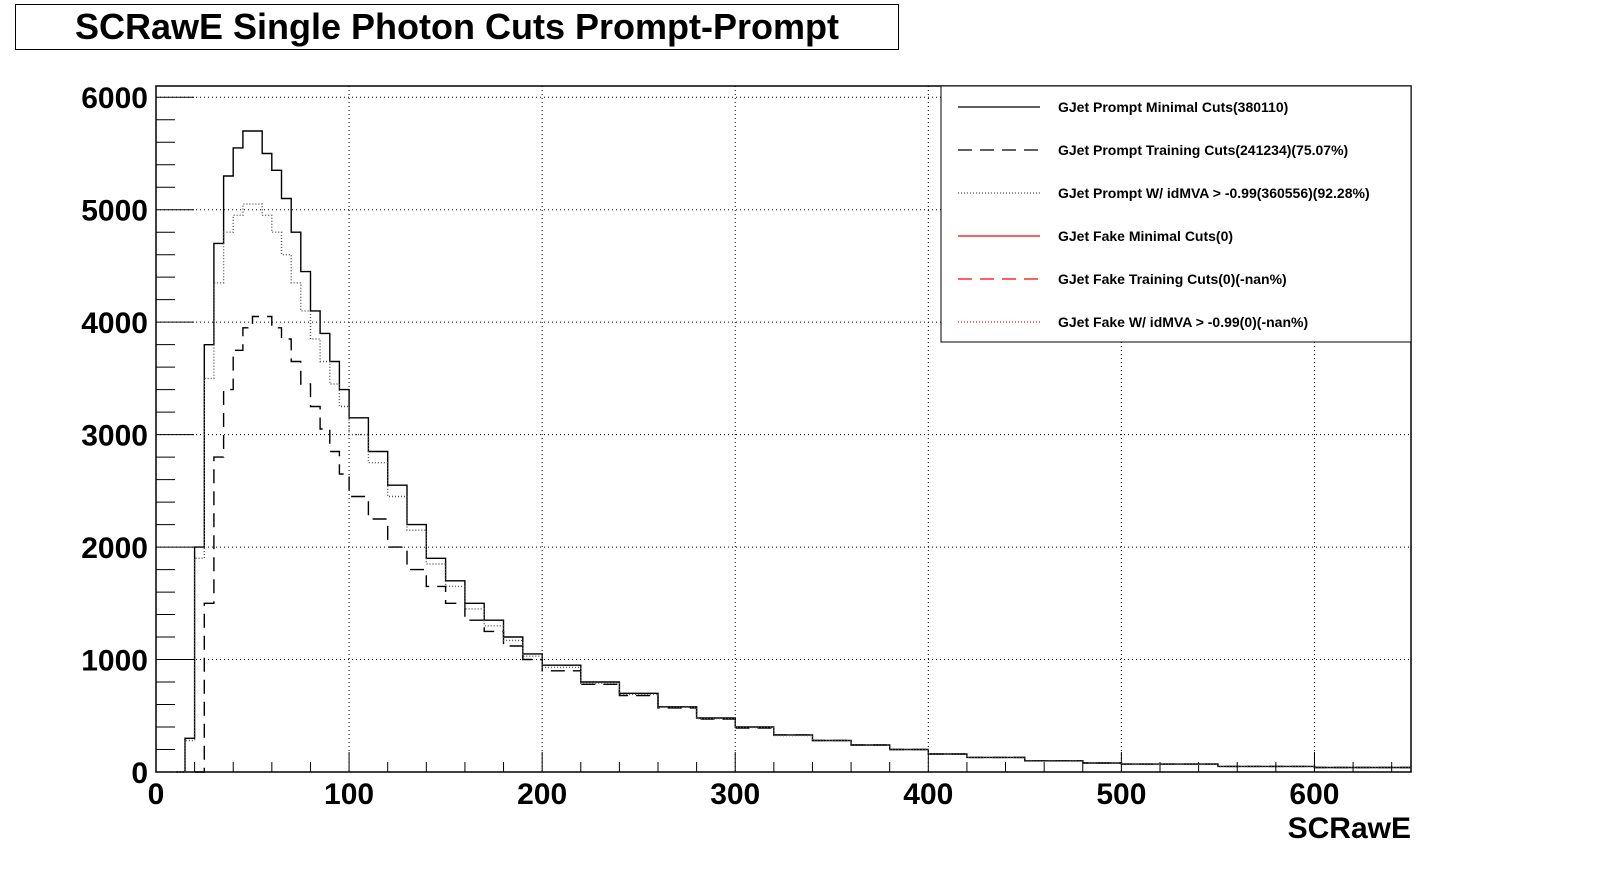  Describe the element at coordinates (114, 98) in the screenshot. I see `y-tick-label: 6000` at that location.